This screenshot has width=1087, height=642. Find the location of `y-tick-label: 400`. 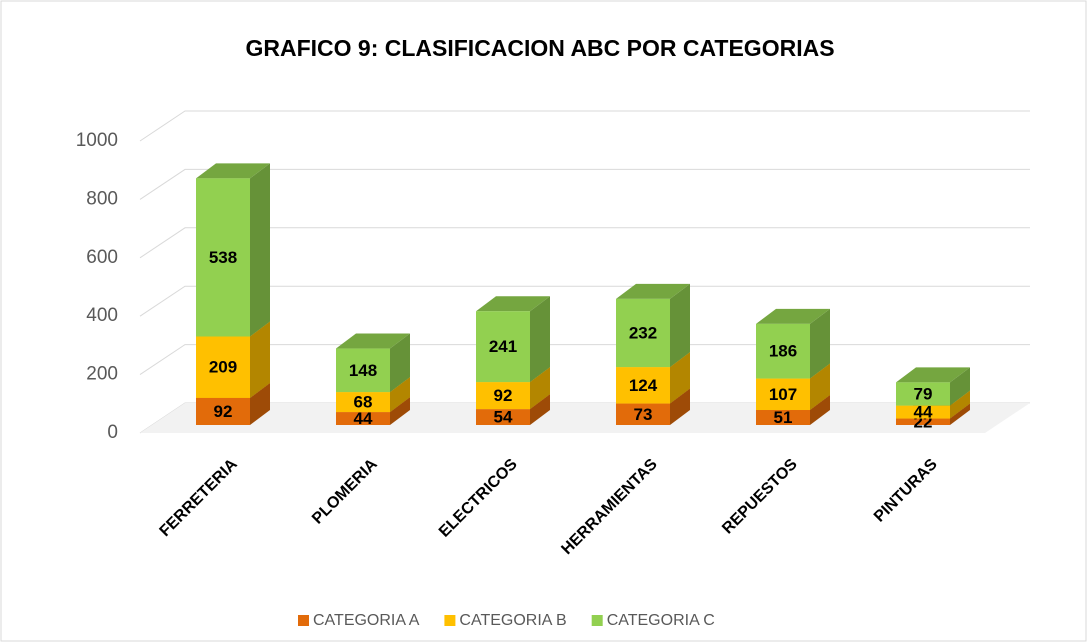

y-tick-label: 400 is located at coordinates (102, 315).